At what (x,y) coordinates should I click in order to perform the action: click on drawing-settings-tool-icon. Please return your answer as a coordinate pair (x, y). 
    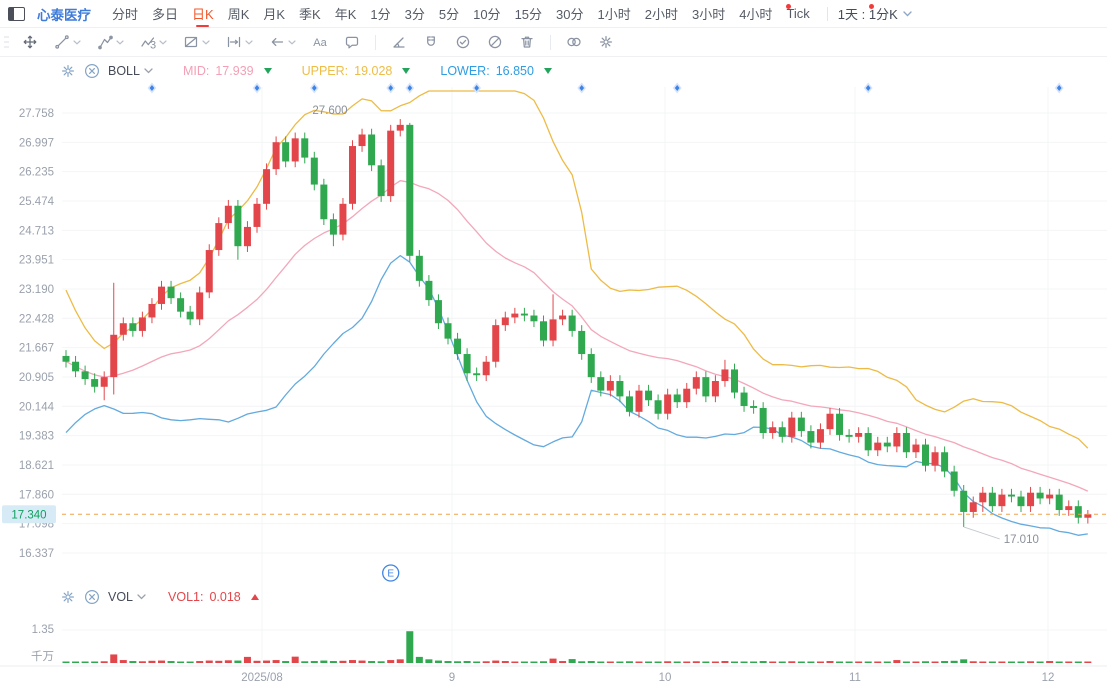
    Looking at the image, I should click on (606, 42).